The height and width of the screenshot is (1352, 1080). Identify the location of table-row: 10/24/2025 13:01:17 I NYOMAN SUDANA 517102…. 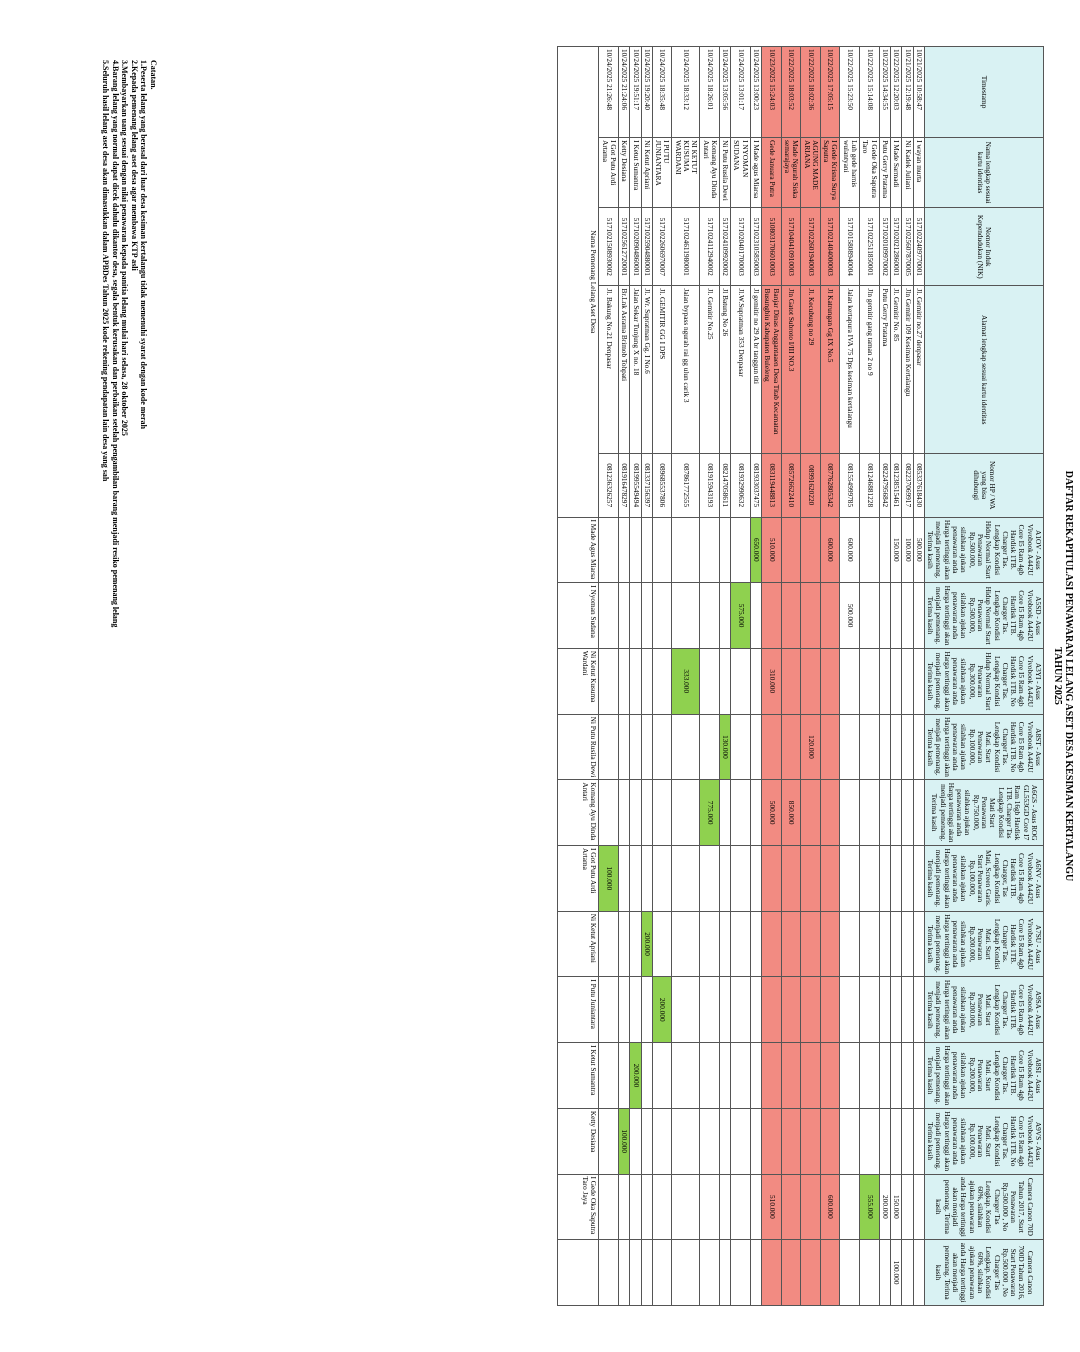
(740, 676).